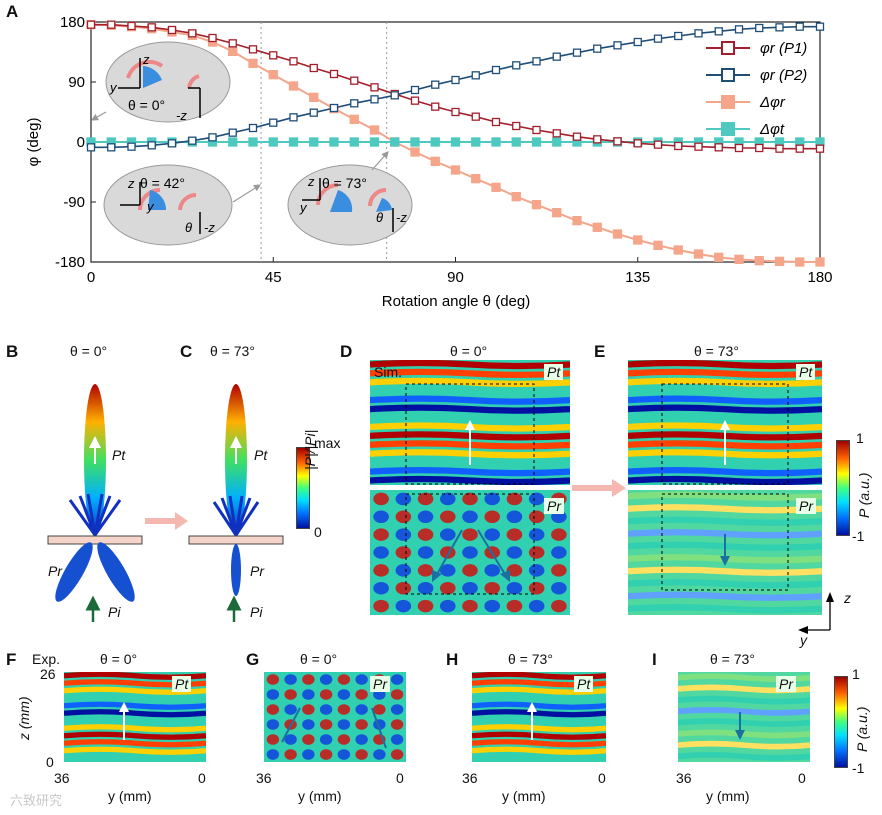 The height and width of the screenshot is (815, 882). I want to click on inset-theta-42: z y θ -z θ = 42°, so click(168, 205).